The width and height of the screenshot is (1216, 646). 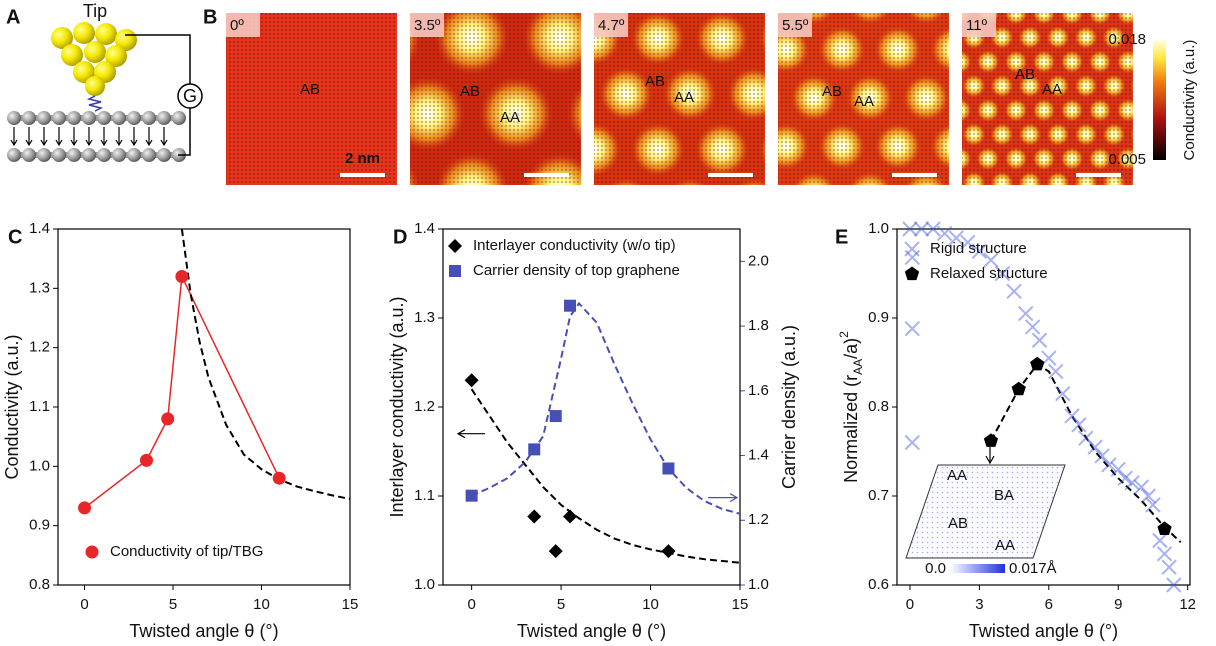 What do you see at coordinates (39, 287) in the screenshot?
I see `y-tick-label: 1.3` at bounding box center [39, 287].